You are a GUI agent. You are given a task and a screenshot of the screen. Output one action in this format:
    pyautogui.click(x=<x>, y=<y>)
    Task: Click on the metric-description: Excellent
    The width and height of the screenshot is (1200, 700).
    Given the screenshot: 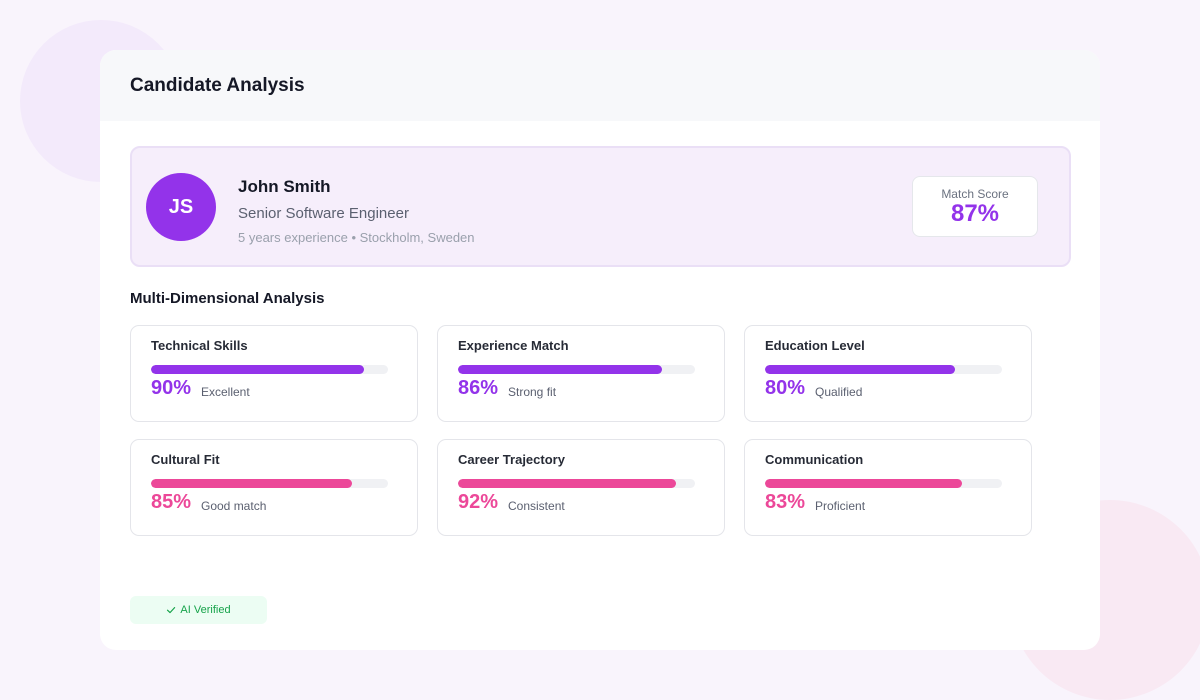 What is the action you would take?
    pyautogui.click(x=225, y=392)
    